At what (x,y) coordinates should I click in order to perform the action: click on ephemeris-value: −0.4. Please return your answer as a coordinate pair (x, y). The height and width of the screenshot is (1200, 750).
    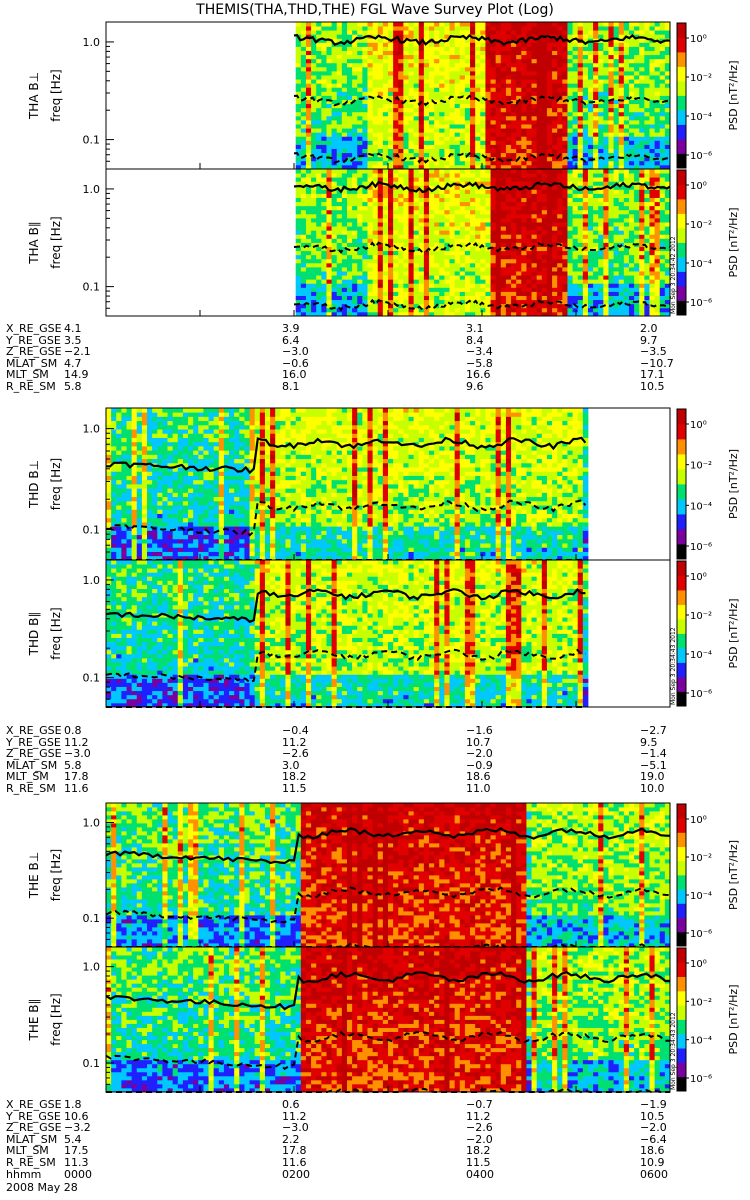
    Looking at the image, I should click on (295, 731).